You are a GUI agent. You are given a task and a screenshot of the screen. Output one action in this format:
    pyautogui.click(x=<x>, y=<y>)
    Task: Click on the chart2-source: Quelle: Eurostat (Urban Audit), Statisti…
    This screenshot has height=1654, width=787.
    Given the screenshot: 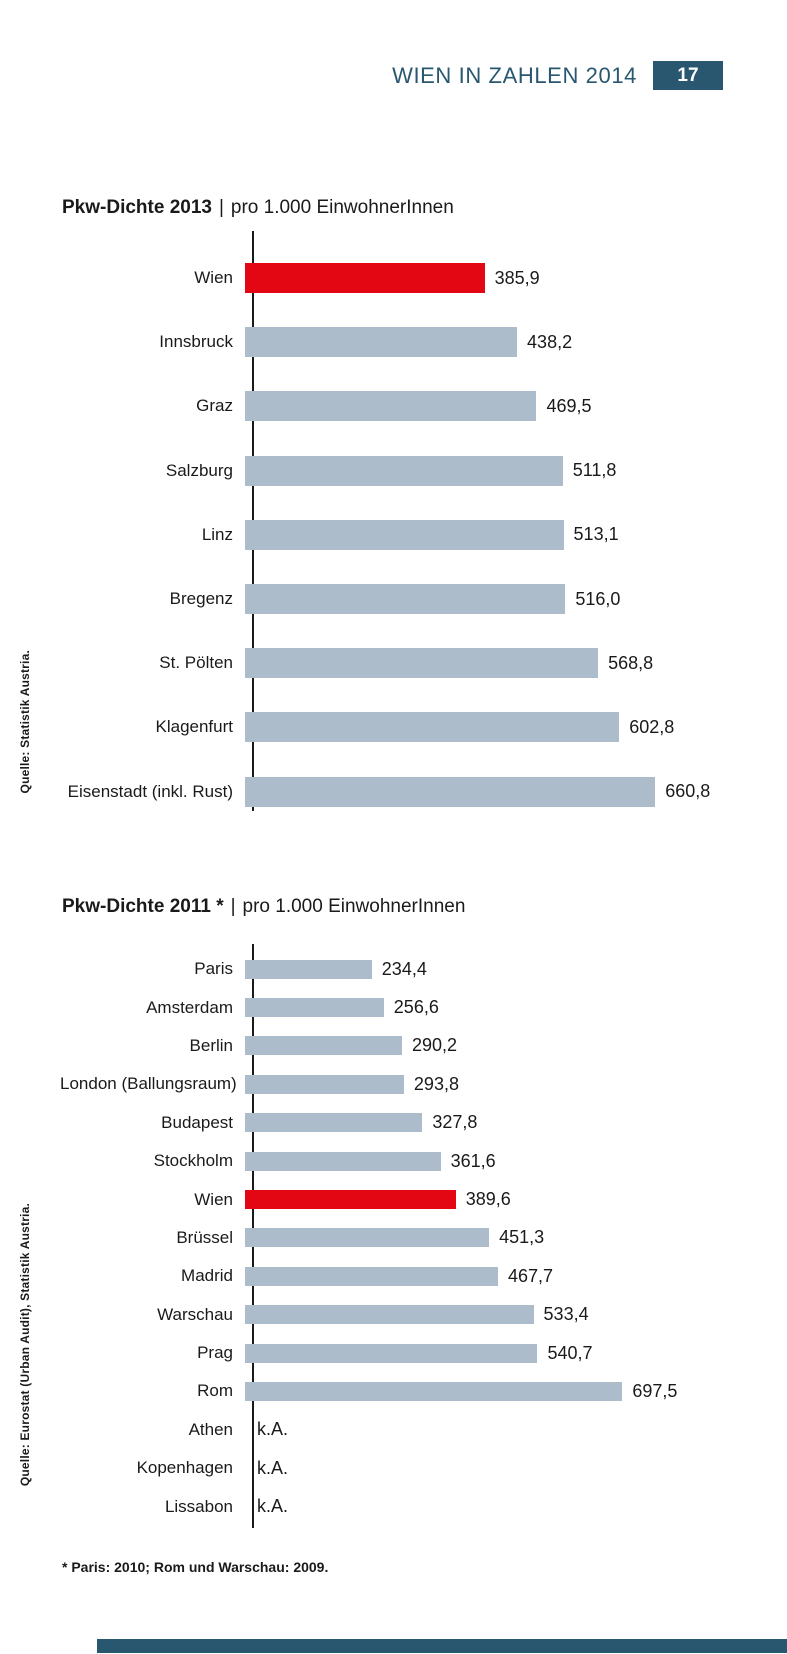 What is the action you would take?
    pyautogui.click(x=25, y=1344)
    